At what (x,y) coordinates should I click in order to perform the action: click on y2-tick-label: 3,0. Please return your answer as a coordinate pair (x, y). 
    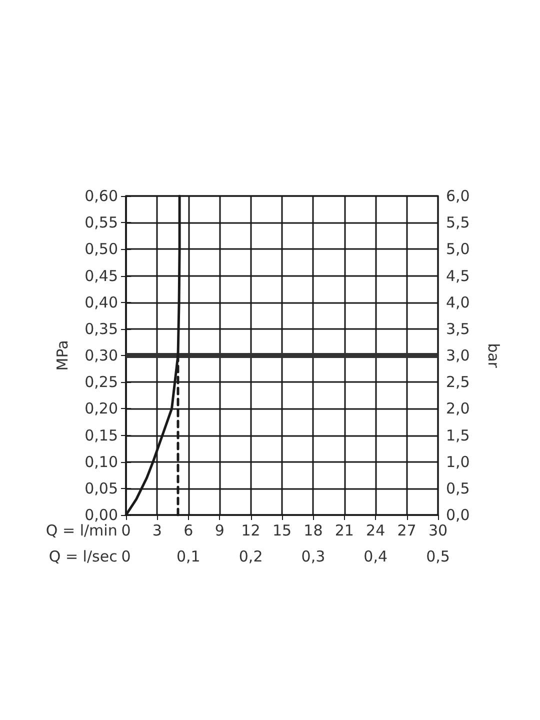
    Looking at the image, I should click on (458, 355).